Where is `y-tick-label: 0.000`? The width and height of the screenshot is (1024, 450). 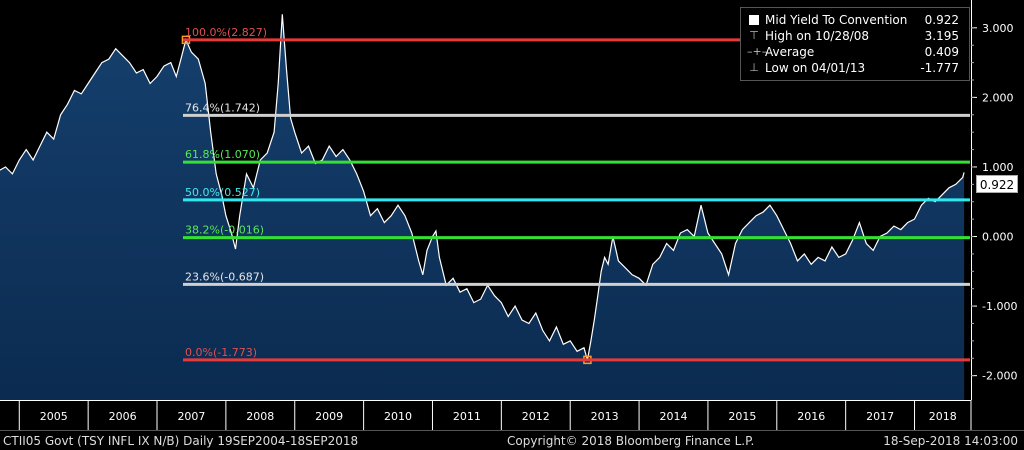
y-tick-label: 0.000 is located at coordinates (998, 237).